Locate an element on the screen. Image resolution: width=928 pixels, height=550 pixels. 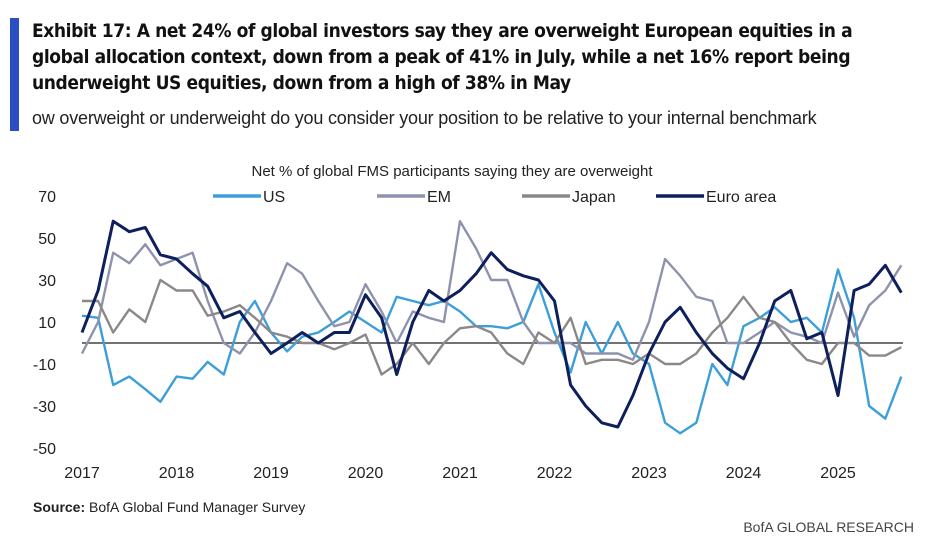
x-tick-label: 2022 is located at coordinates (555, 473).